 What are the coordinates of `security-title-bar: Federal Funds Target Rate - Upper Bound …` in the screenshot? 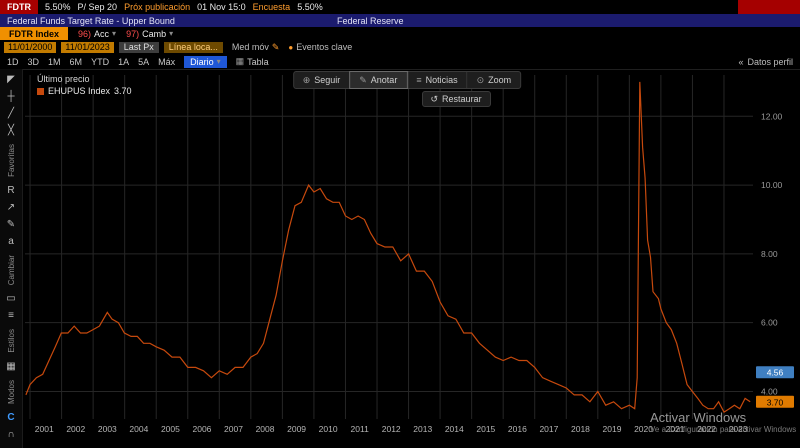 It's located at (400, 20).